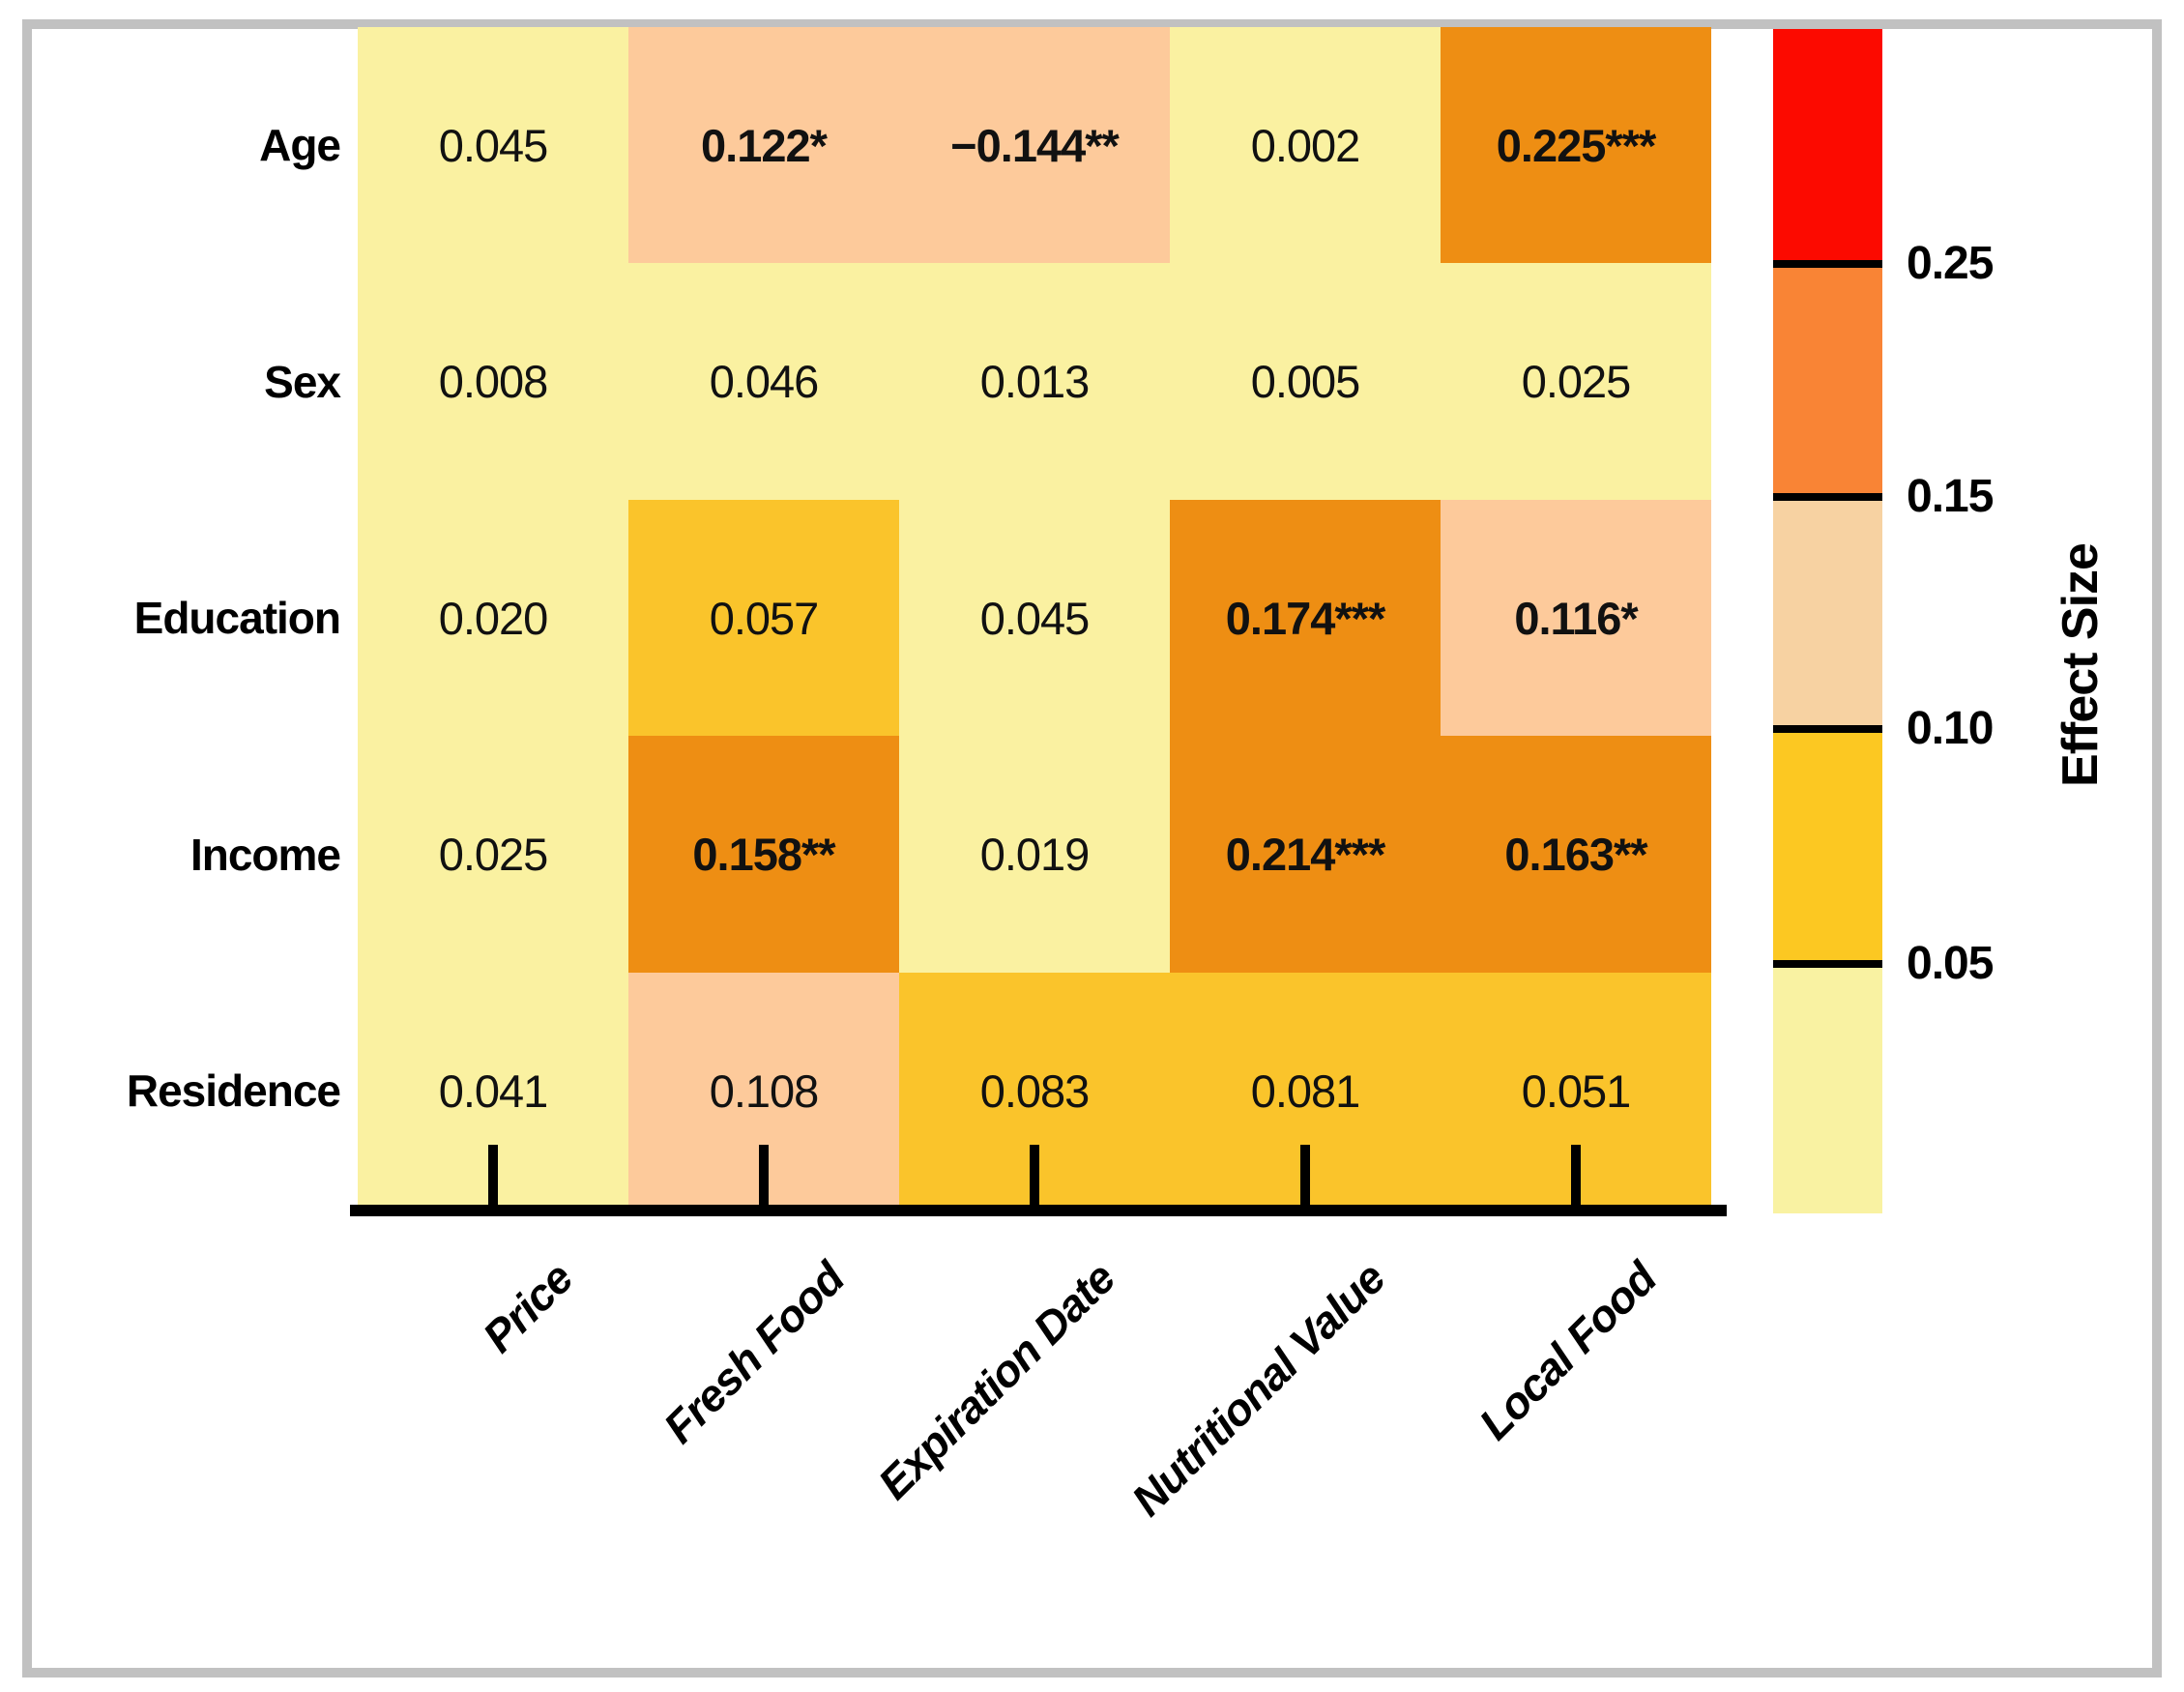 This screenshot has height=1692, width=2184. Describe the element at coordinates (1576, 1091) in the screenshot. I see `heatmap-cell: 0.051` at that location.